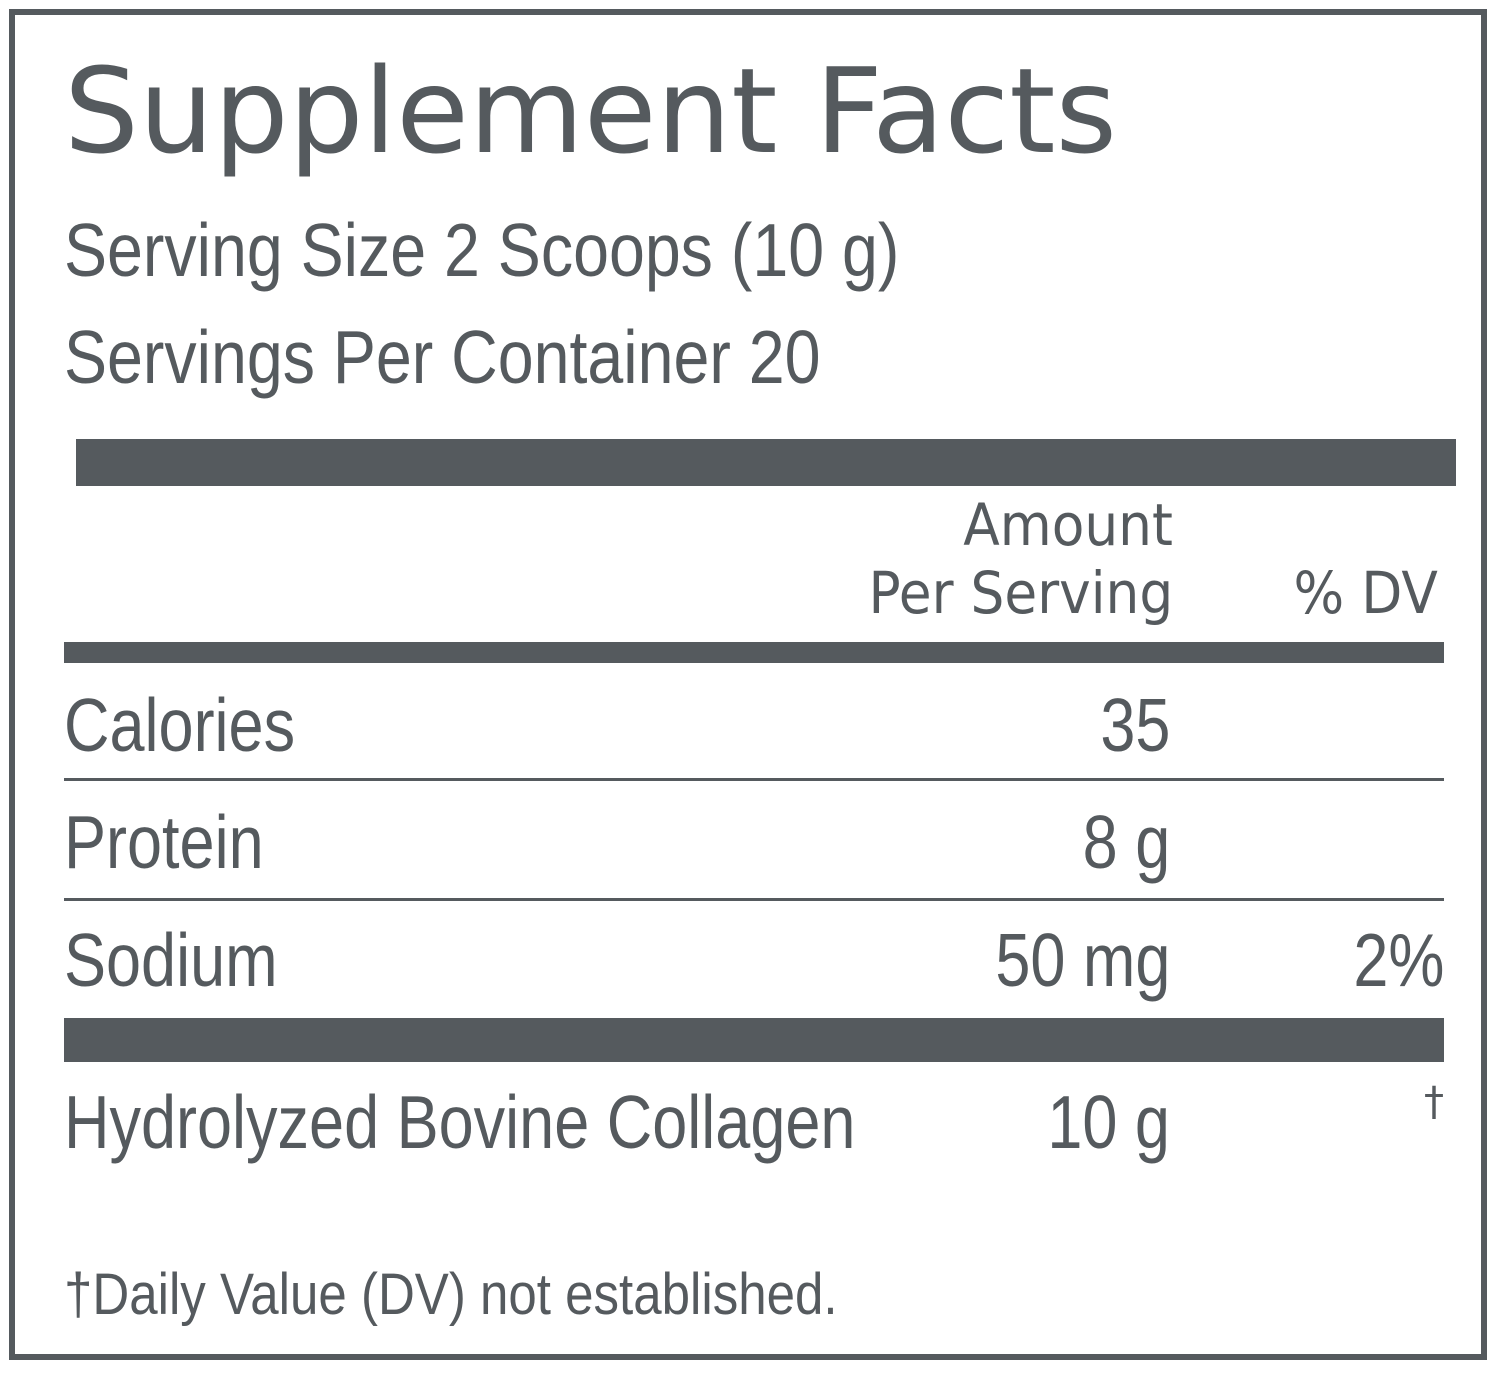  What do you see at coordinates (1082, 960) in the screenshot?
I see `row-sodium-amount: 50 mg` at bounding box center [1082, 960].